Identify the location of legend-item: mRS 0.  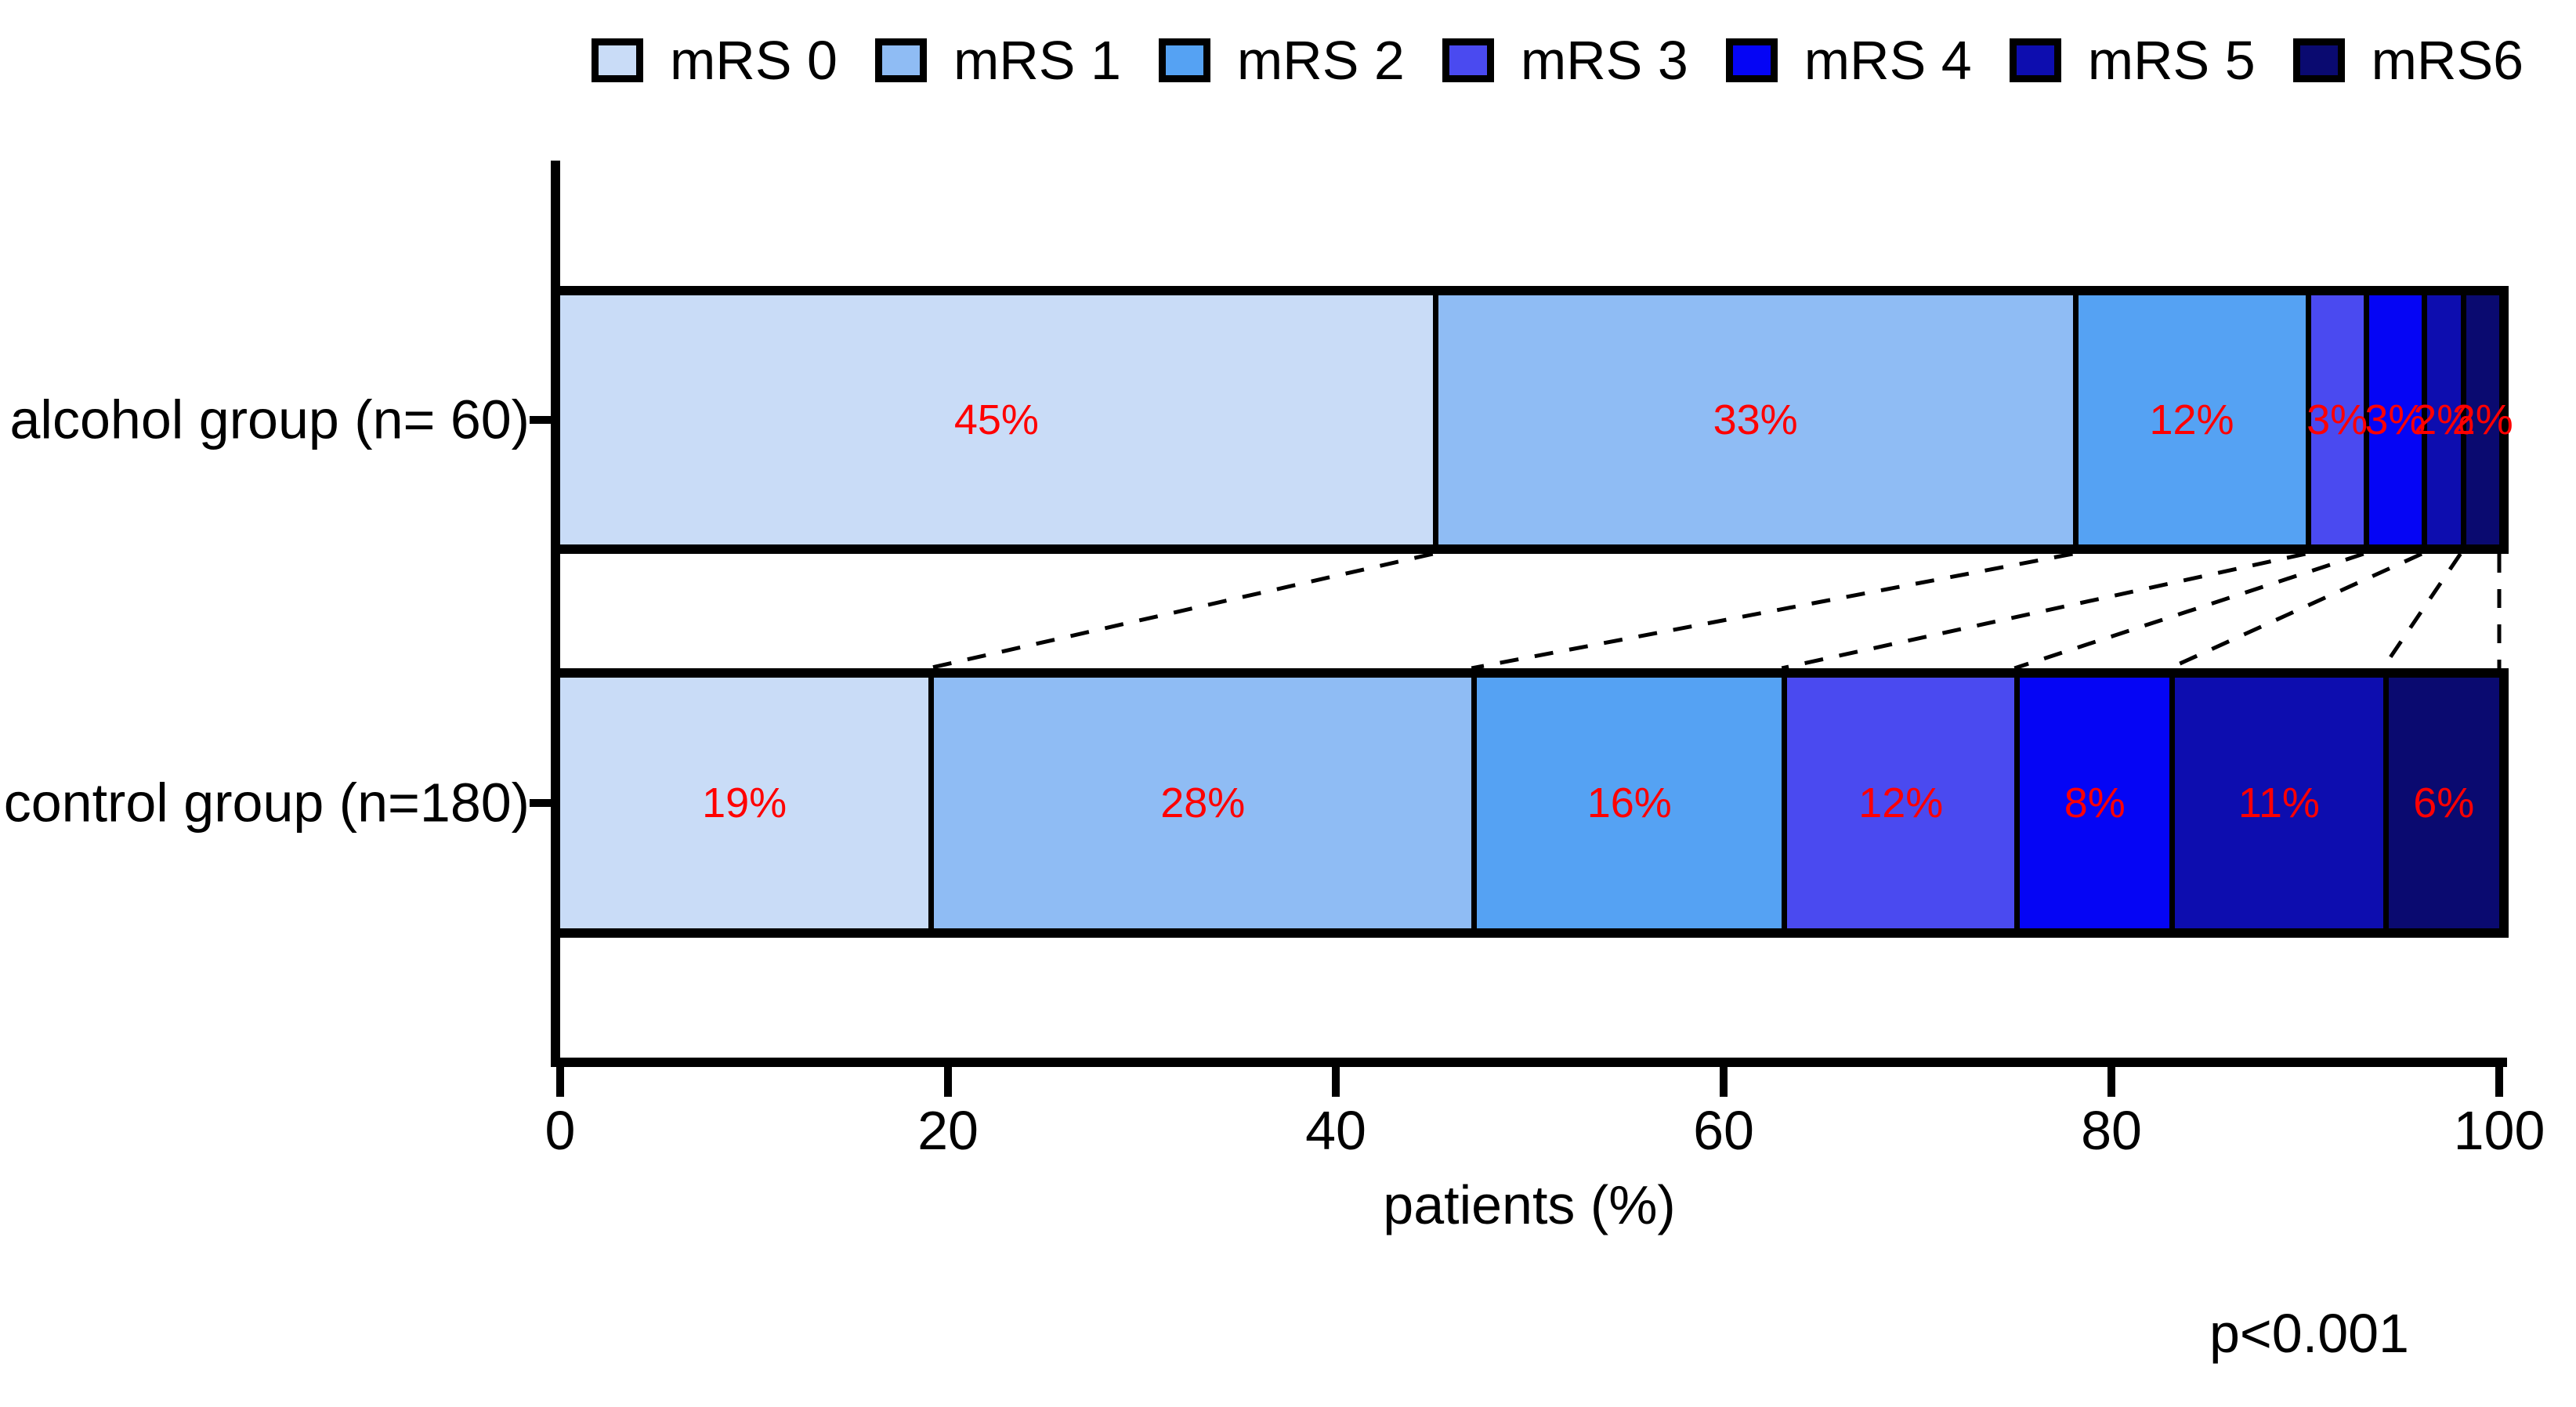
(715, 60).